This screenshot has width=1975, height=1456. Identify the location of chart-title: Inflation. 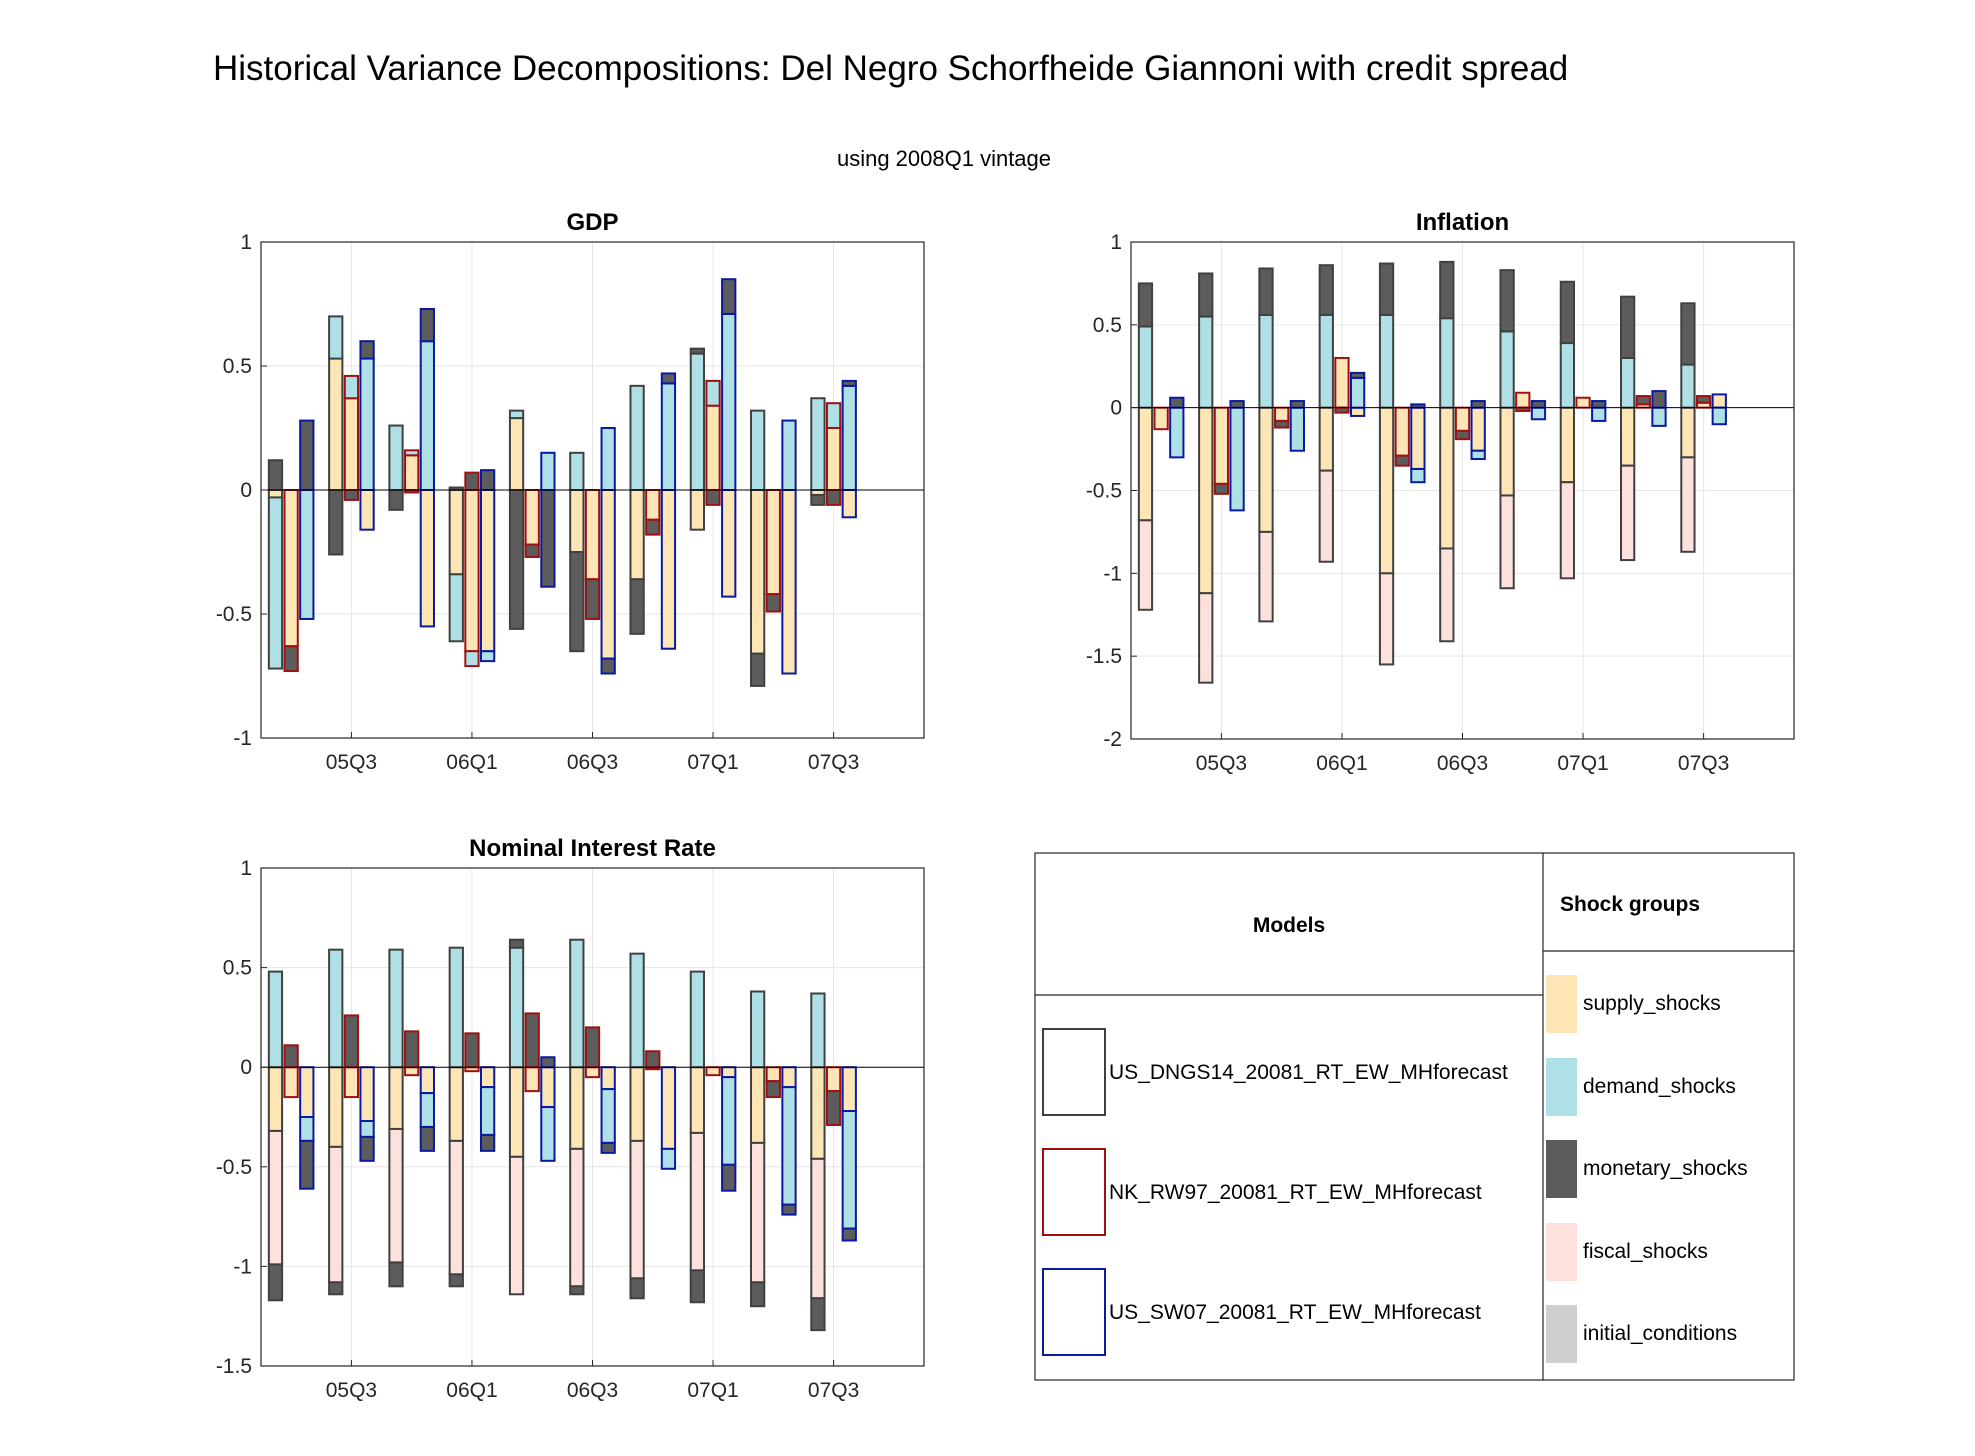
(1462, 222).